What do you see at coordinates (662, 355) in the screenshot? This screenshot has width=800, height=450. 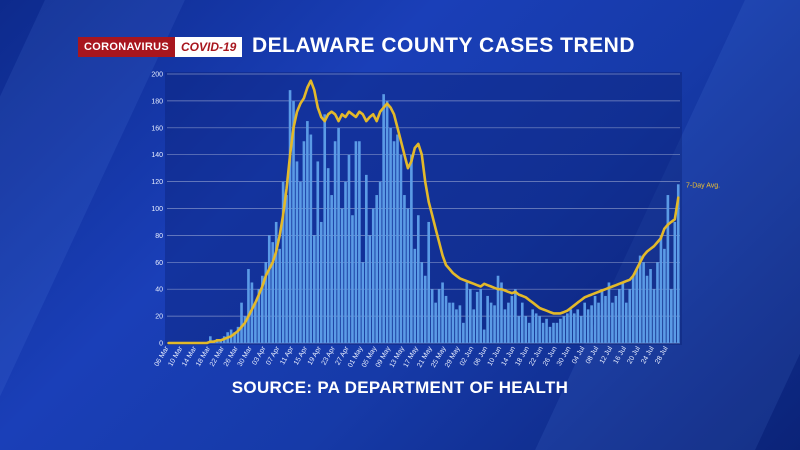 I see `x-tick-label: 28 Jul` at bounding box center [662, 355].